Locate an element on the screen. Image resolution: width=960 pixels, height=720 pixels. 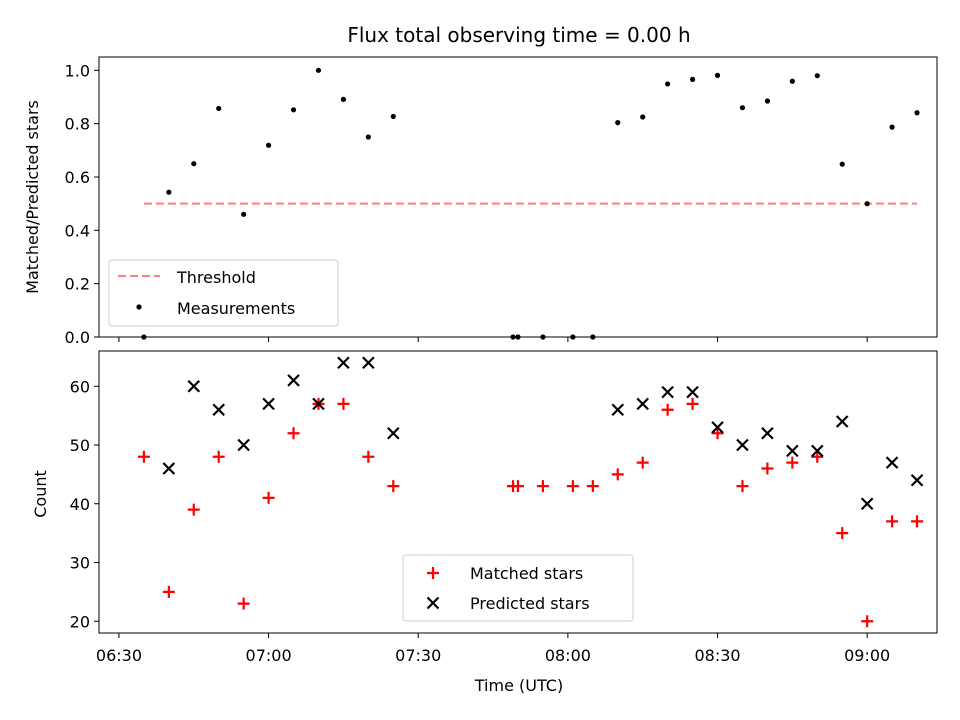
bottom-y-tick-label: 40 is located at coordinates (80, 504).